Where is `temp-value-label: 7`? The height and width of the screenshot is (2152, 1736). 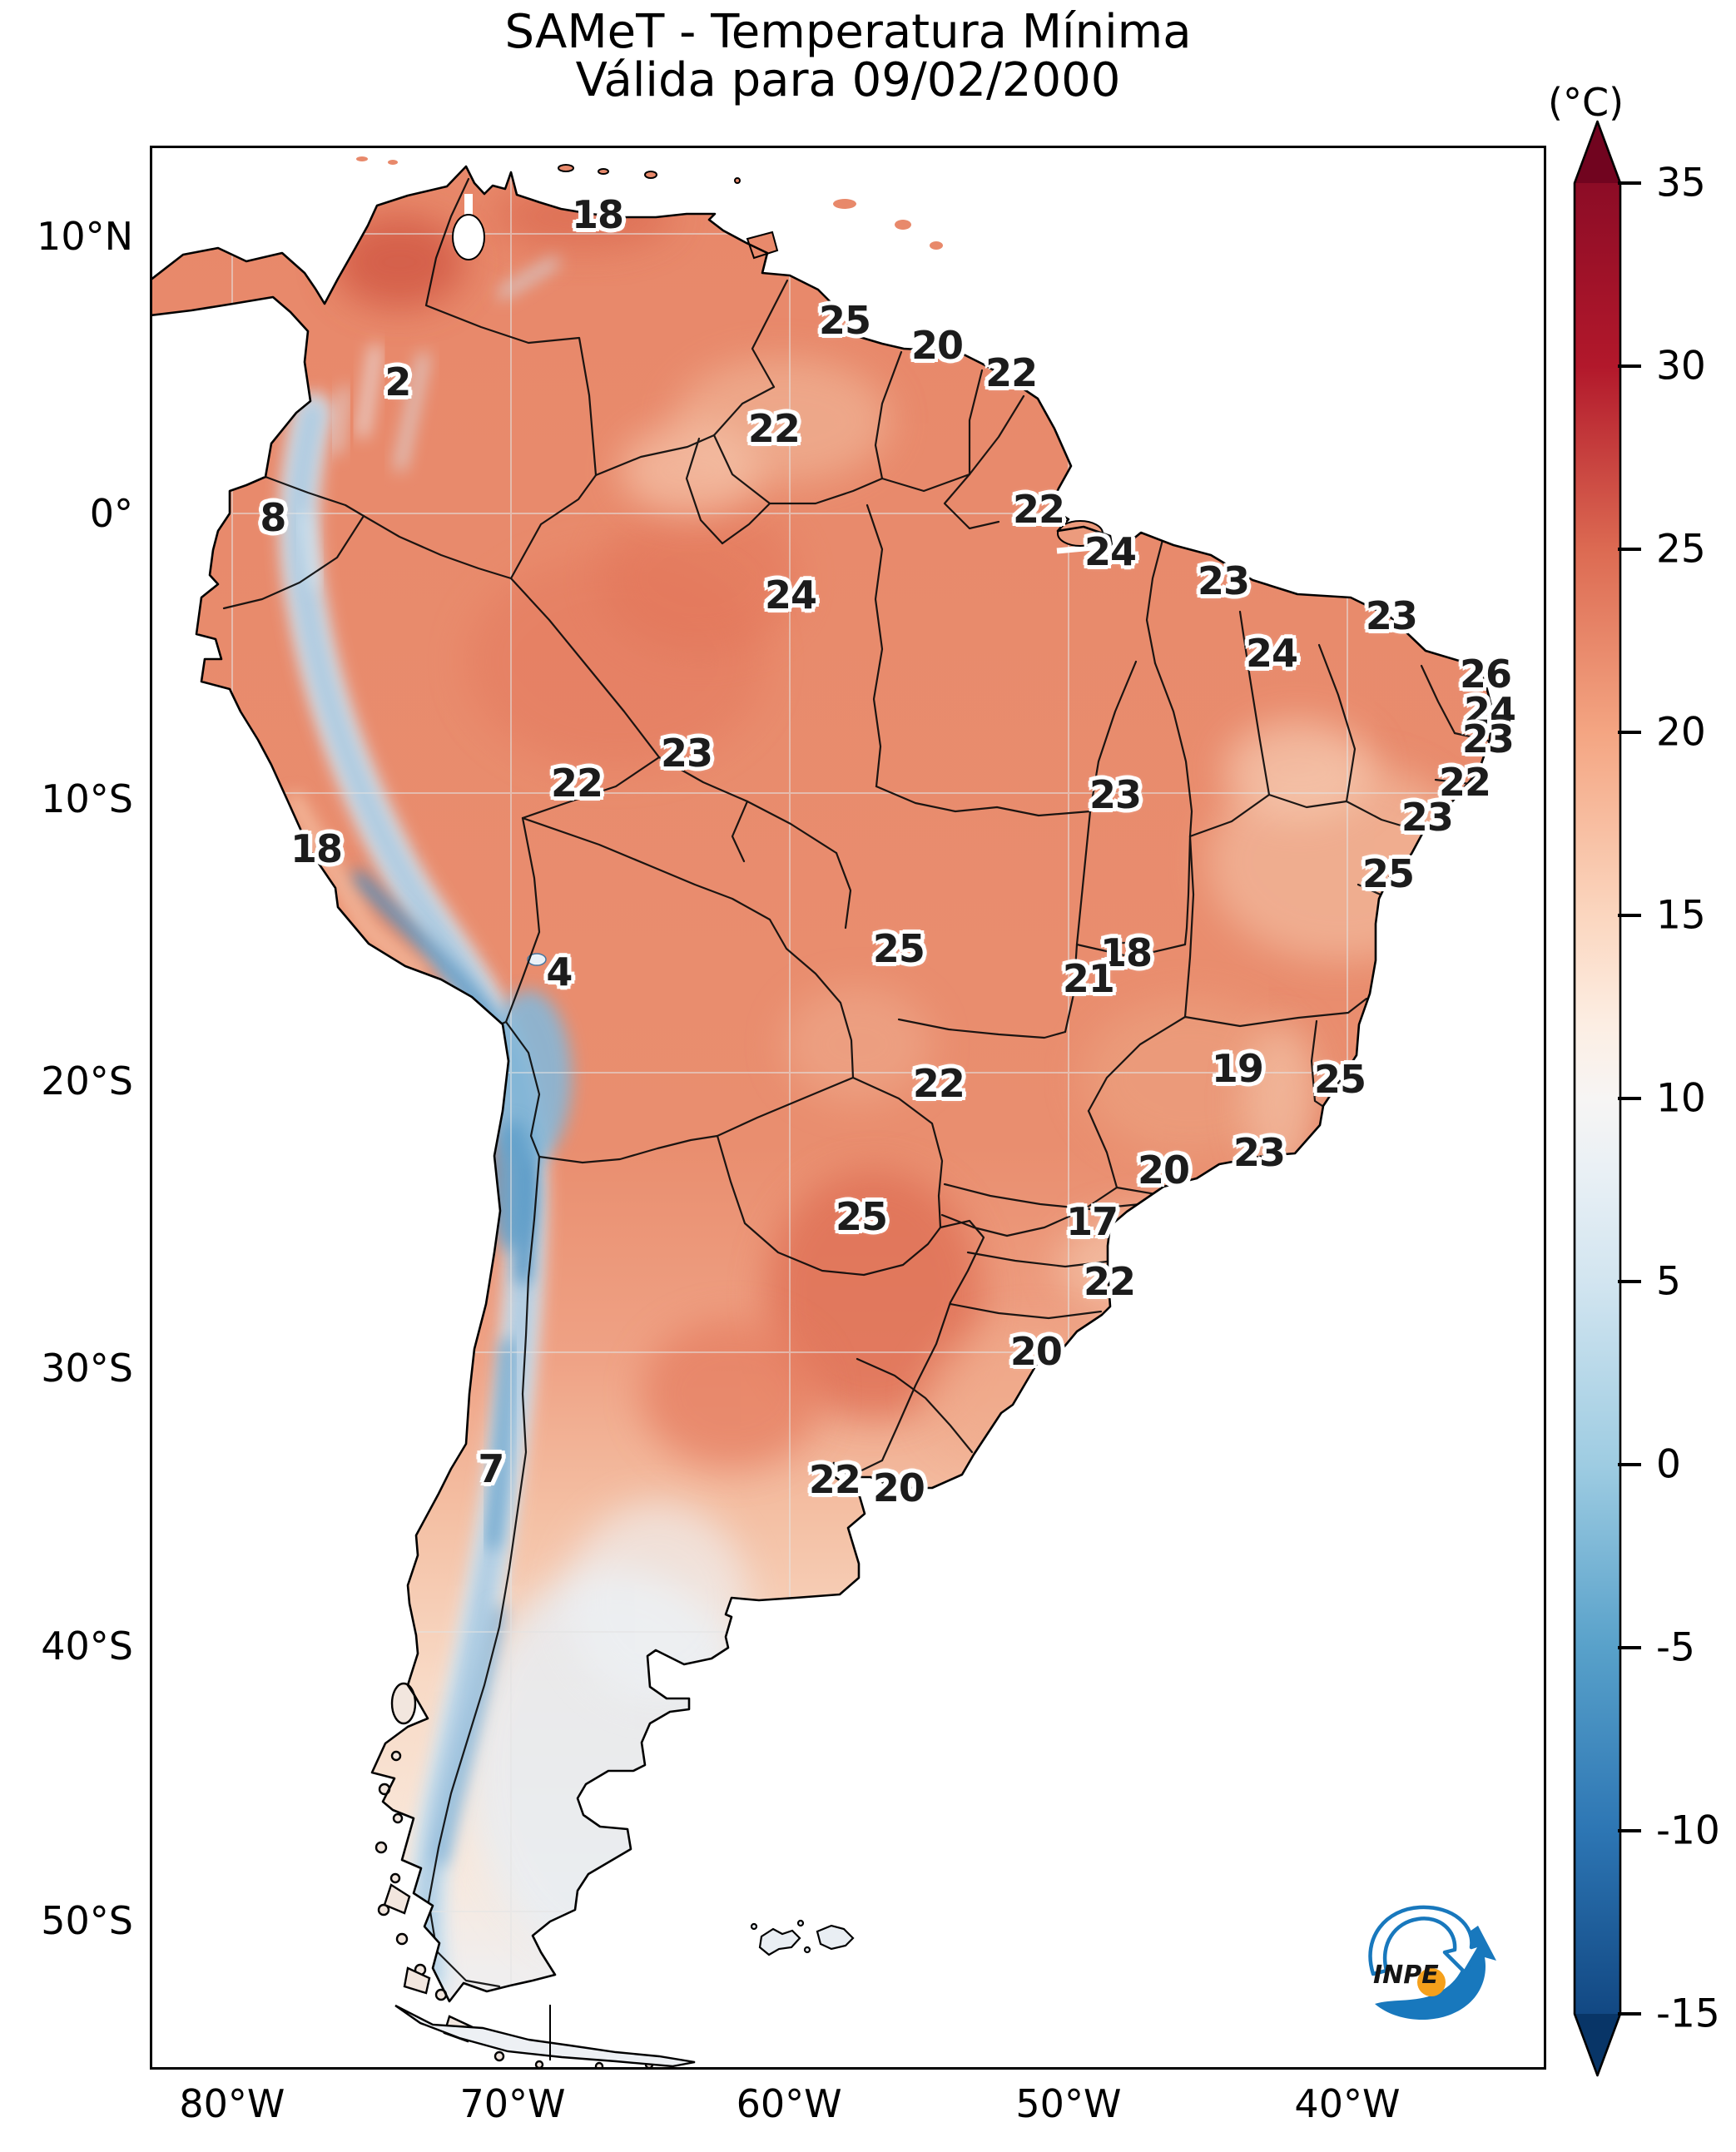 temp-value-label: 7 is located at coordinates (491, 1469).